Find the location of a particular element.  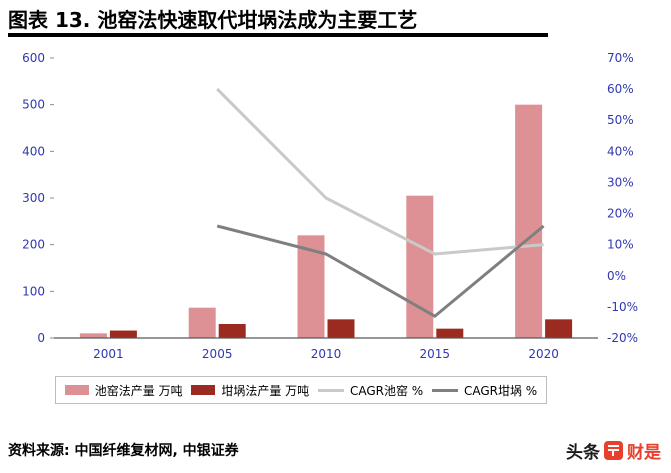

figure-title: 图表 13. 池窑法快速取代坩埚法成为主要工艺 is located at coordinates (213, 20).